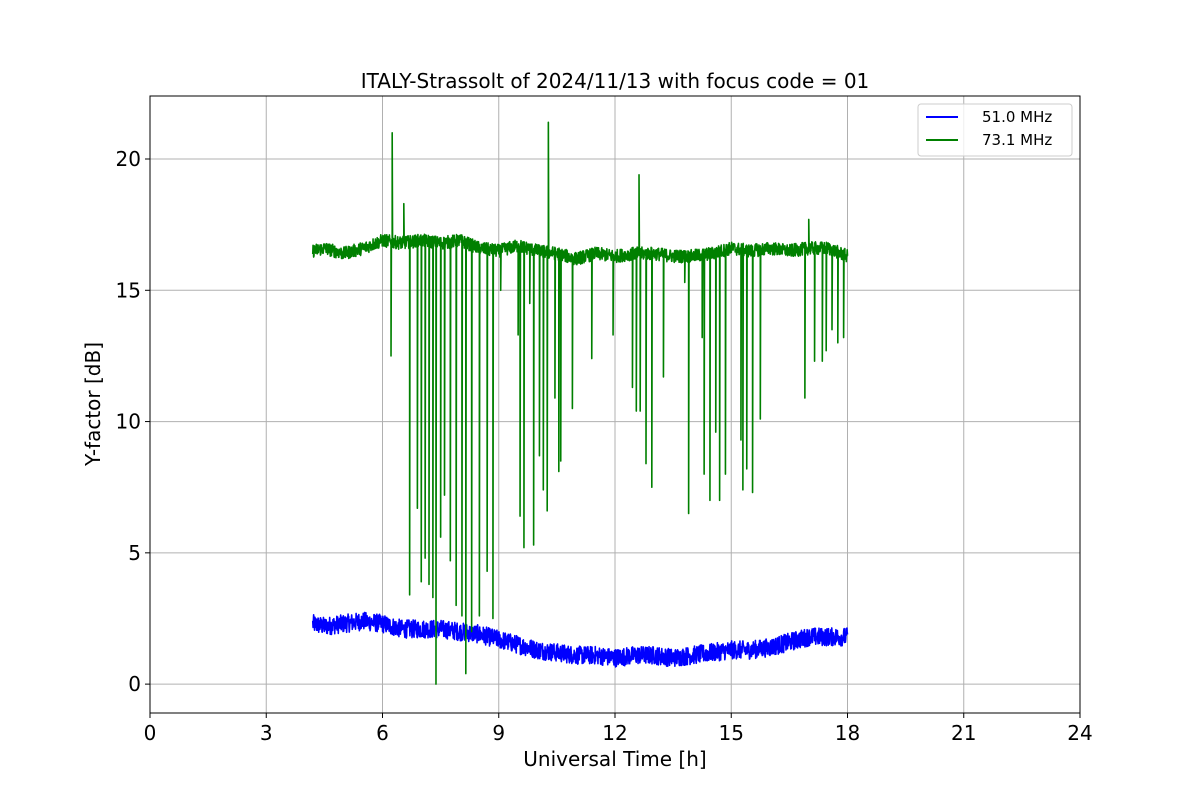 This screenshot has height=800, width=1200. I want to click on x-tick-label: 24, so click(1079, 733).